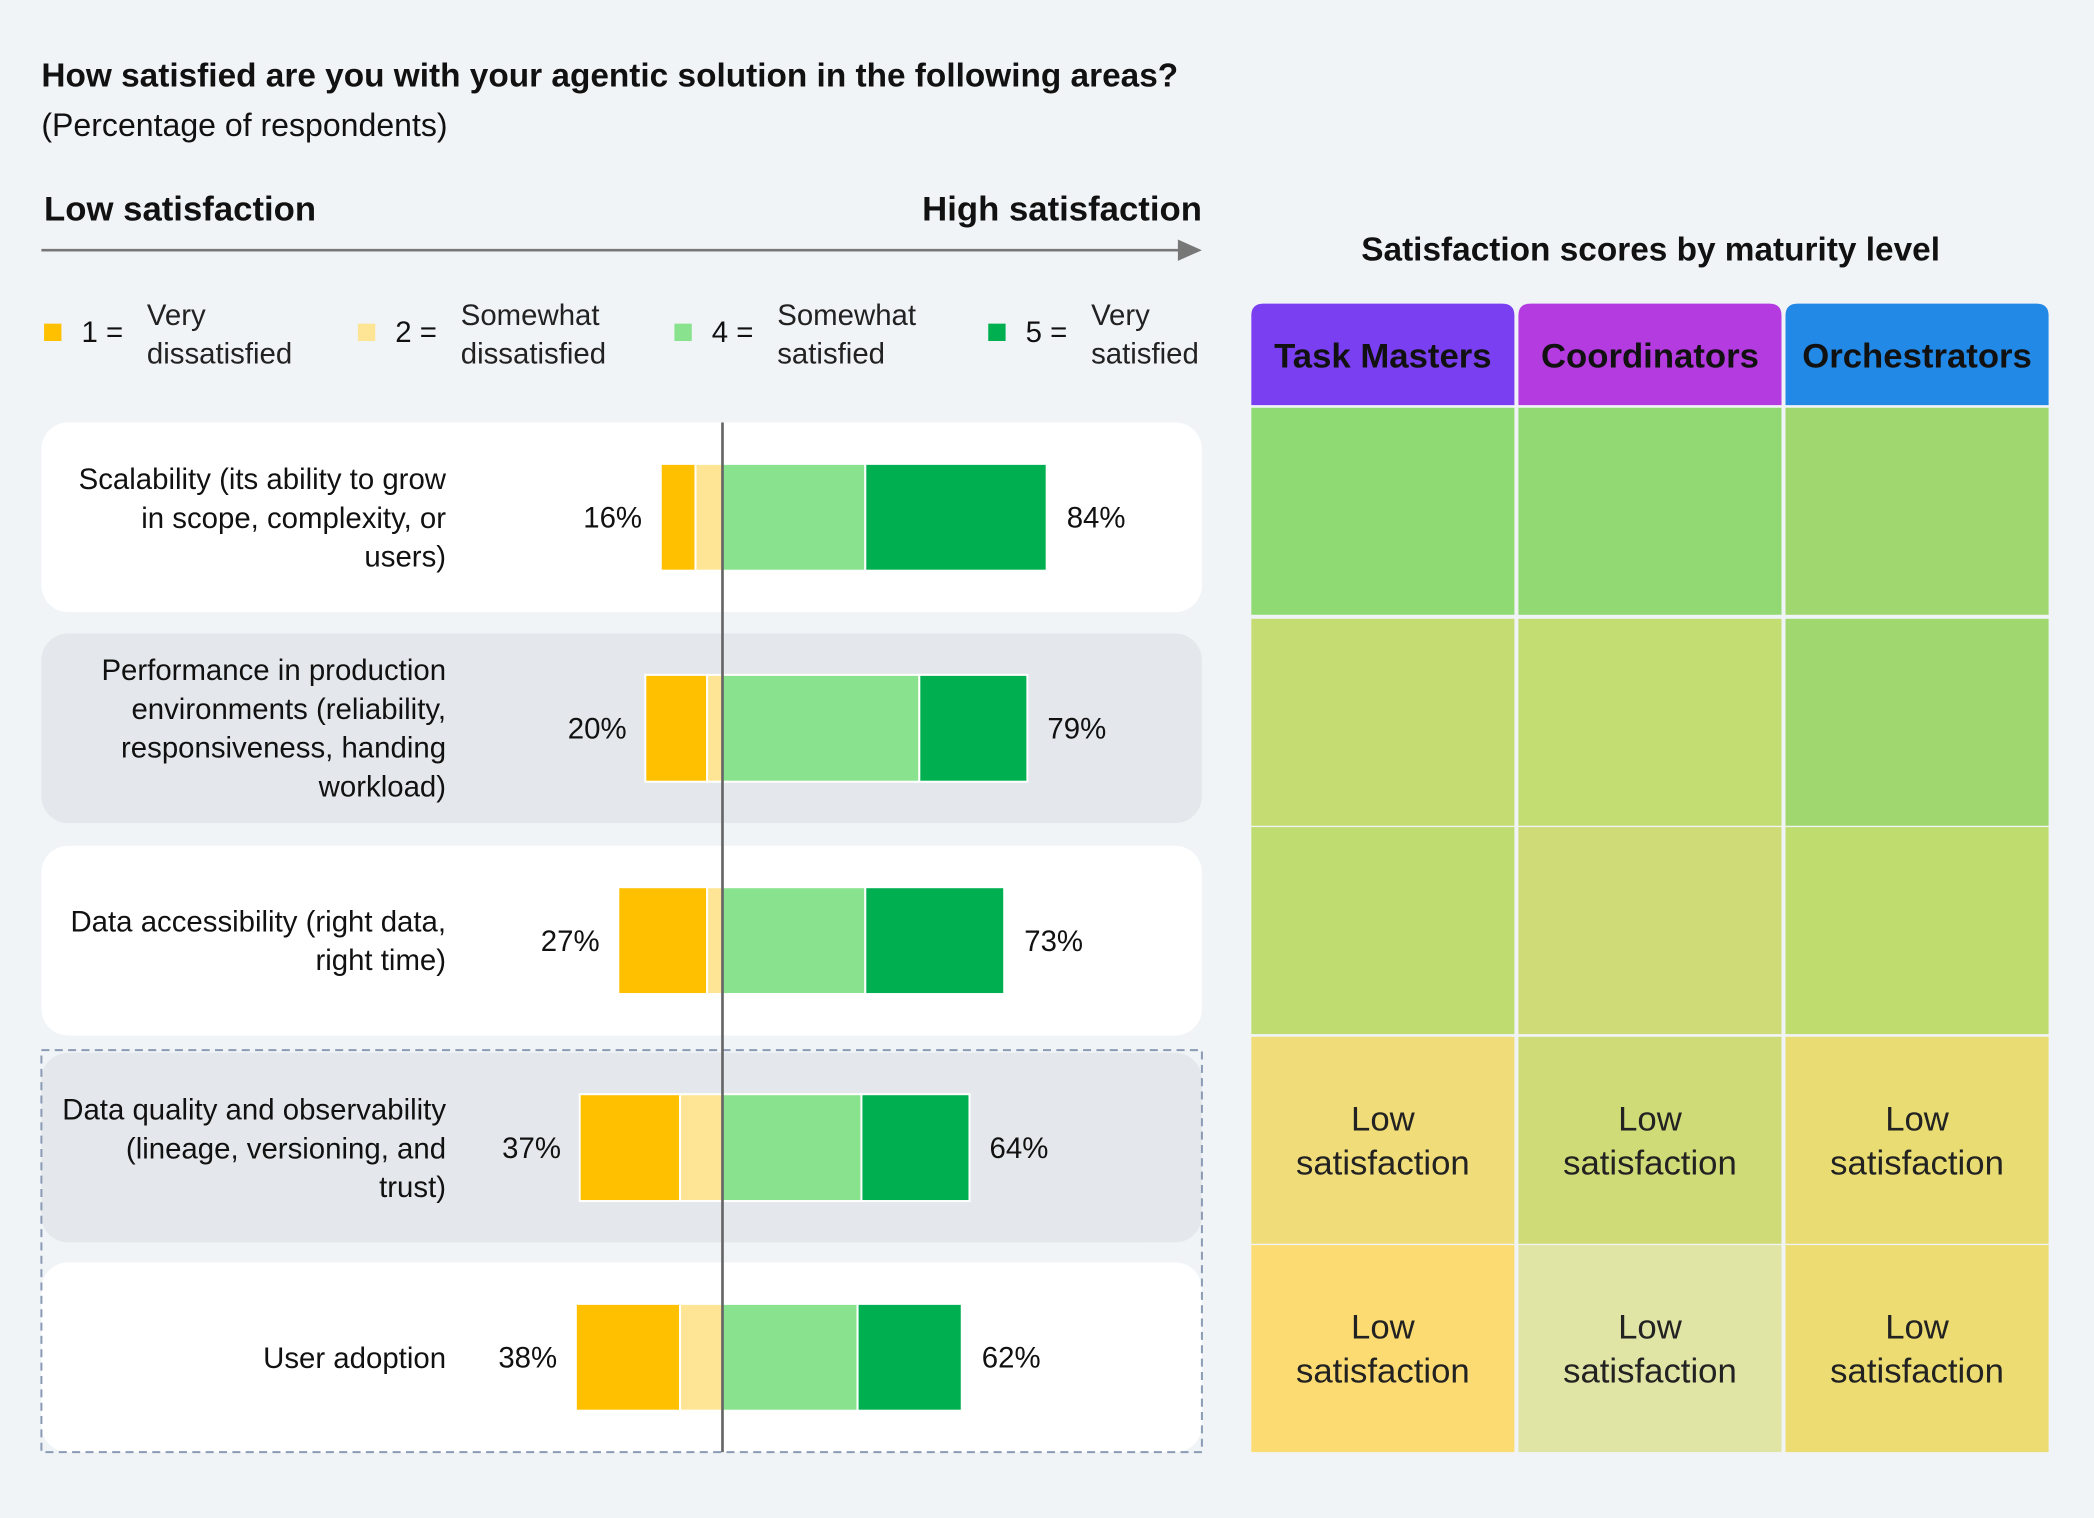 The image size is (2094, 1518). I want to click on legend-label: Somewhat satisfied, so click(847, 334).